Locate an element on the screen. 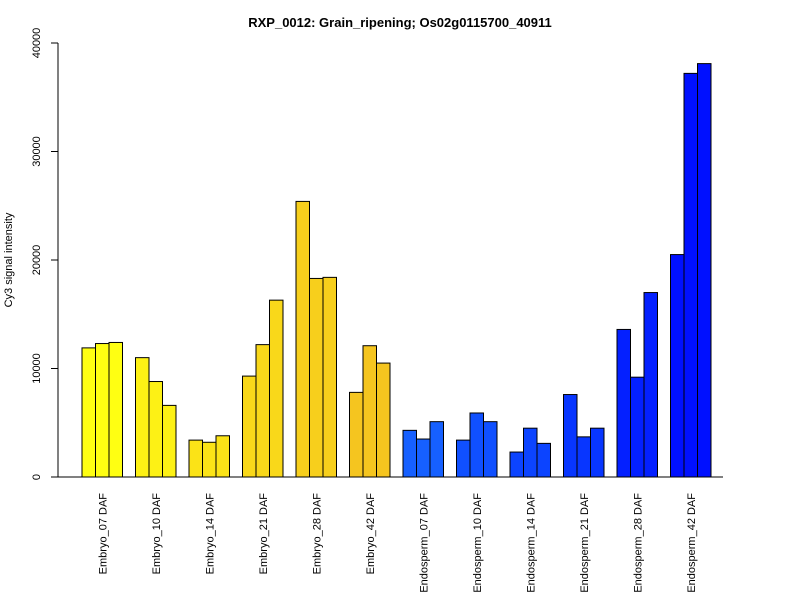 Image resolution: width=800 pixels, height=600 pixels. x-category-label: Embryo_14 DAF is located at coordinates (210, 534).